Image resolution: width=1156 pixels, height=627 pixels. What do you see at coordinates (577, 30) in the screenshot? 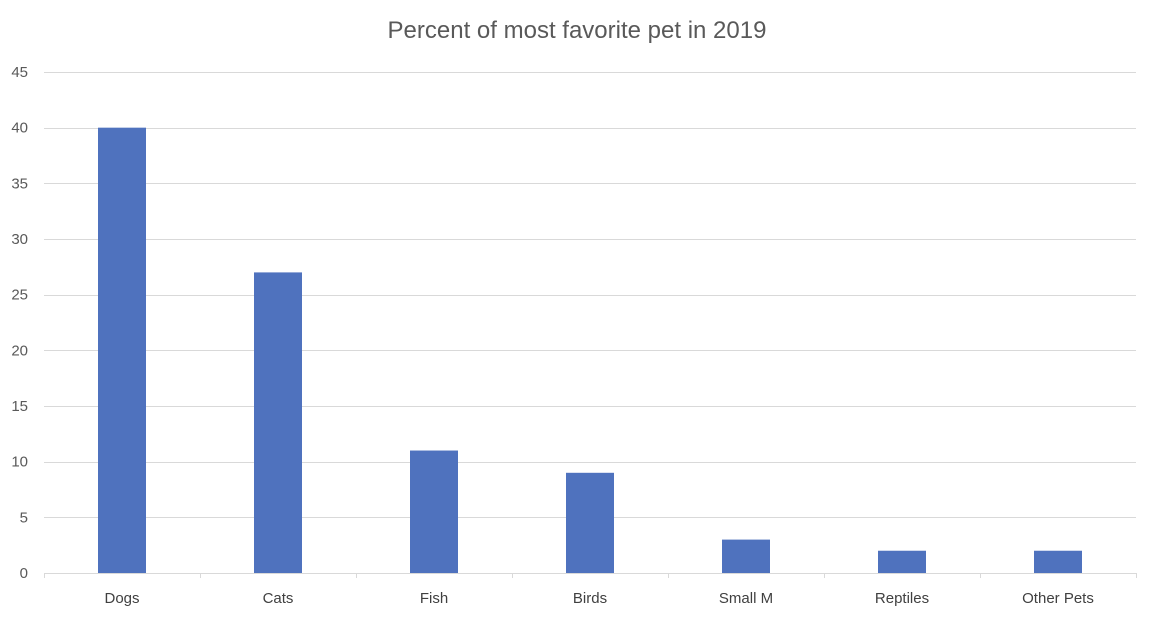
I see `chart-title: Percent of most favorite pet in 2019` at bounding box center [577, 30].